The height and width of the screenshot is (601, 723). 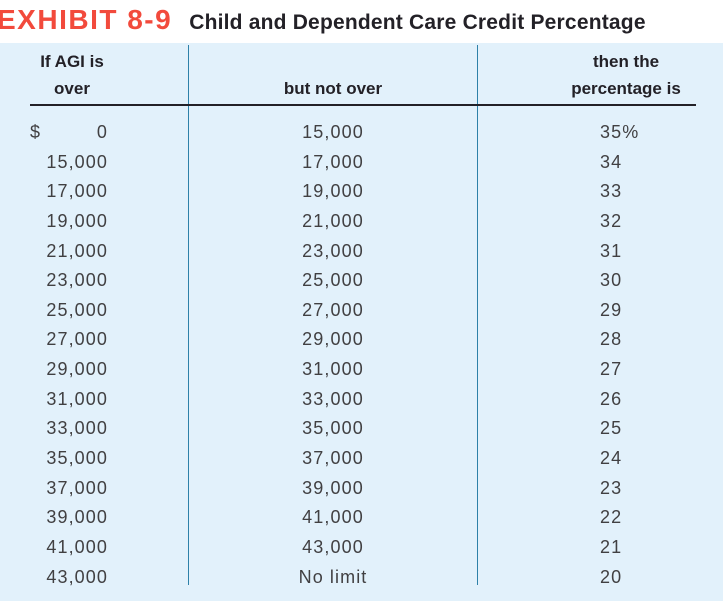 I want to click on agi-over-cell: 39,000, so click(x=54, y=518).